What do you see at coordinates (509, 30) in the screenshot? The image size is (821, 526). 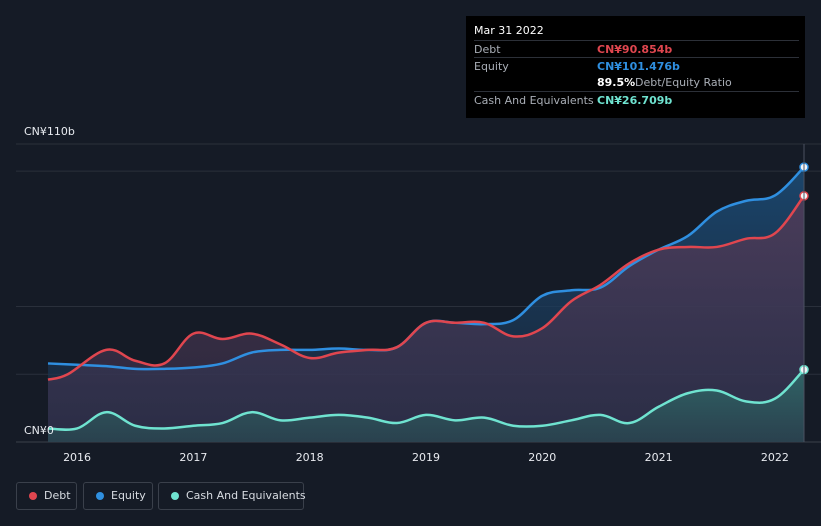 I see `tooltip-date: Mar 31 2022` at bounding box center [509, 30].